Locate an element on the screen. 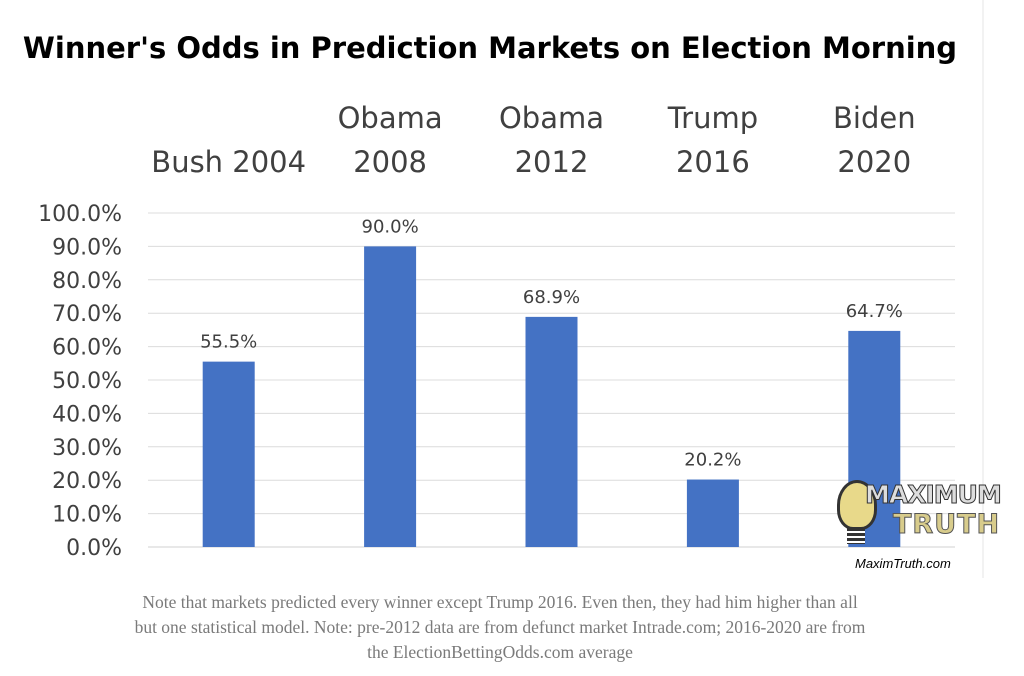 This screenshot has height=676, width=1024. category-label: Biden is located at coordinates (874, 118).